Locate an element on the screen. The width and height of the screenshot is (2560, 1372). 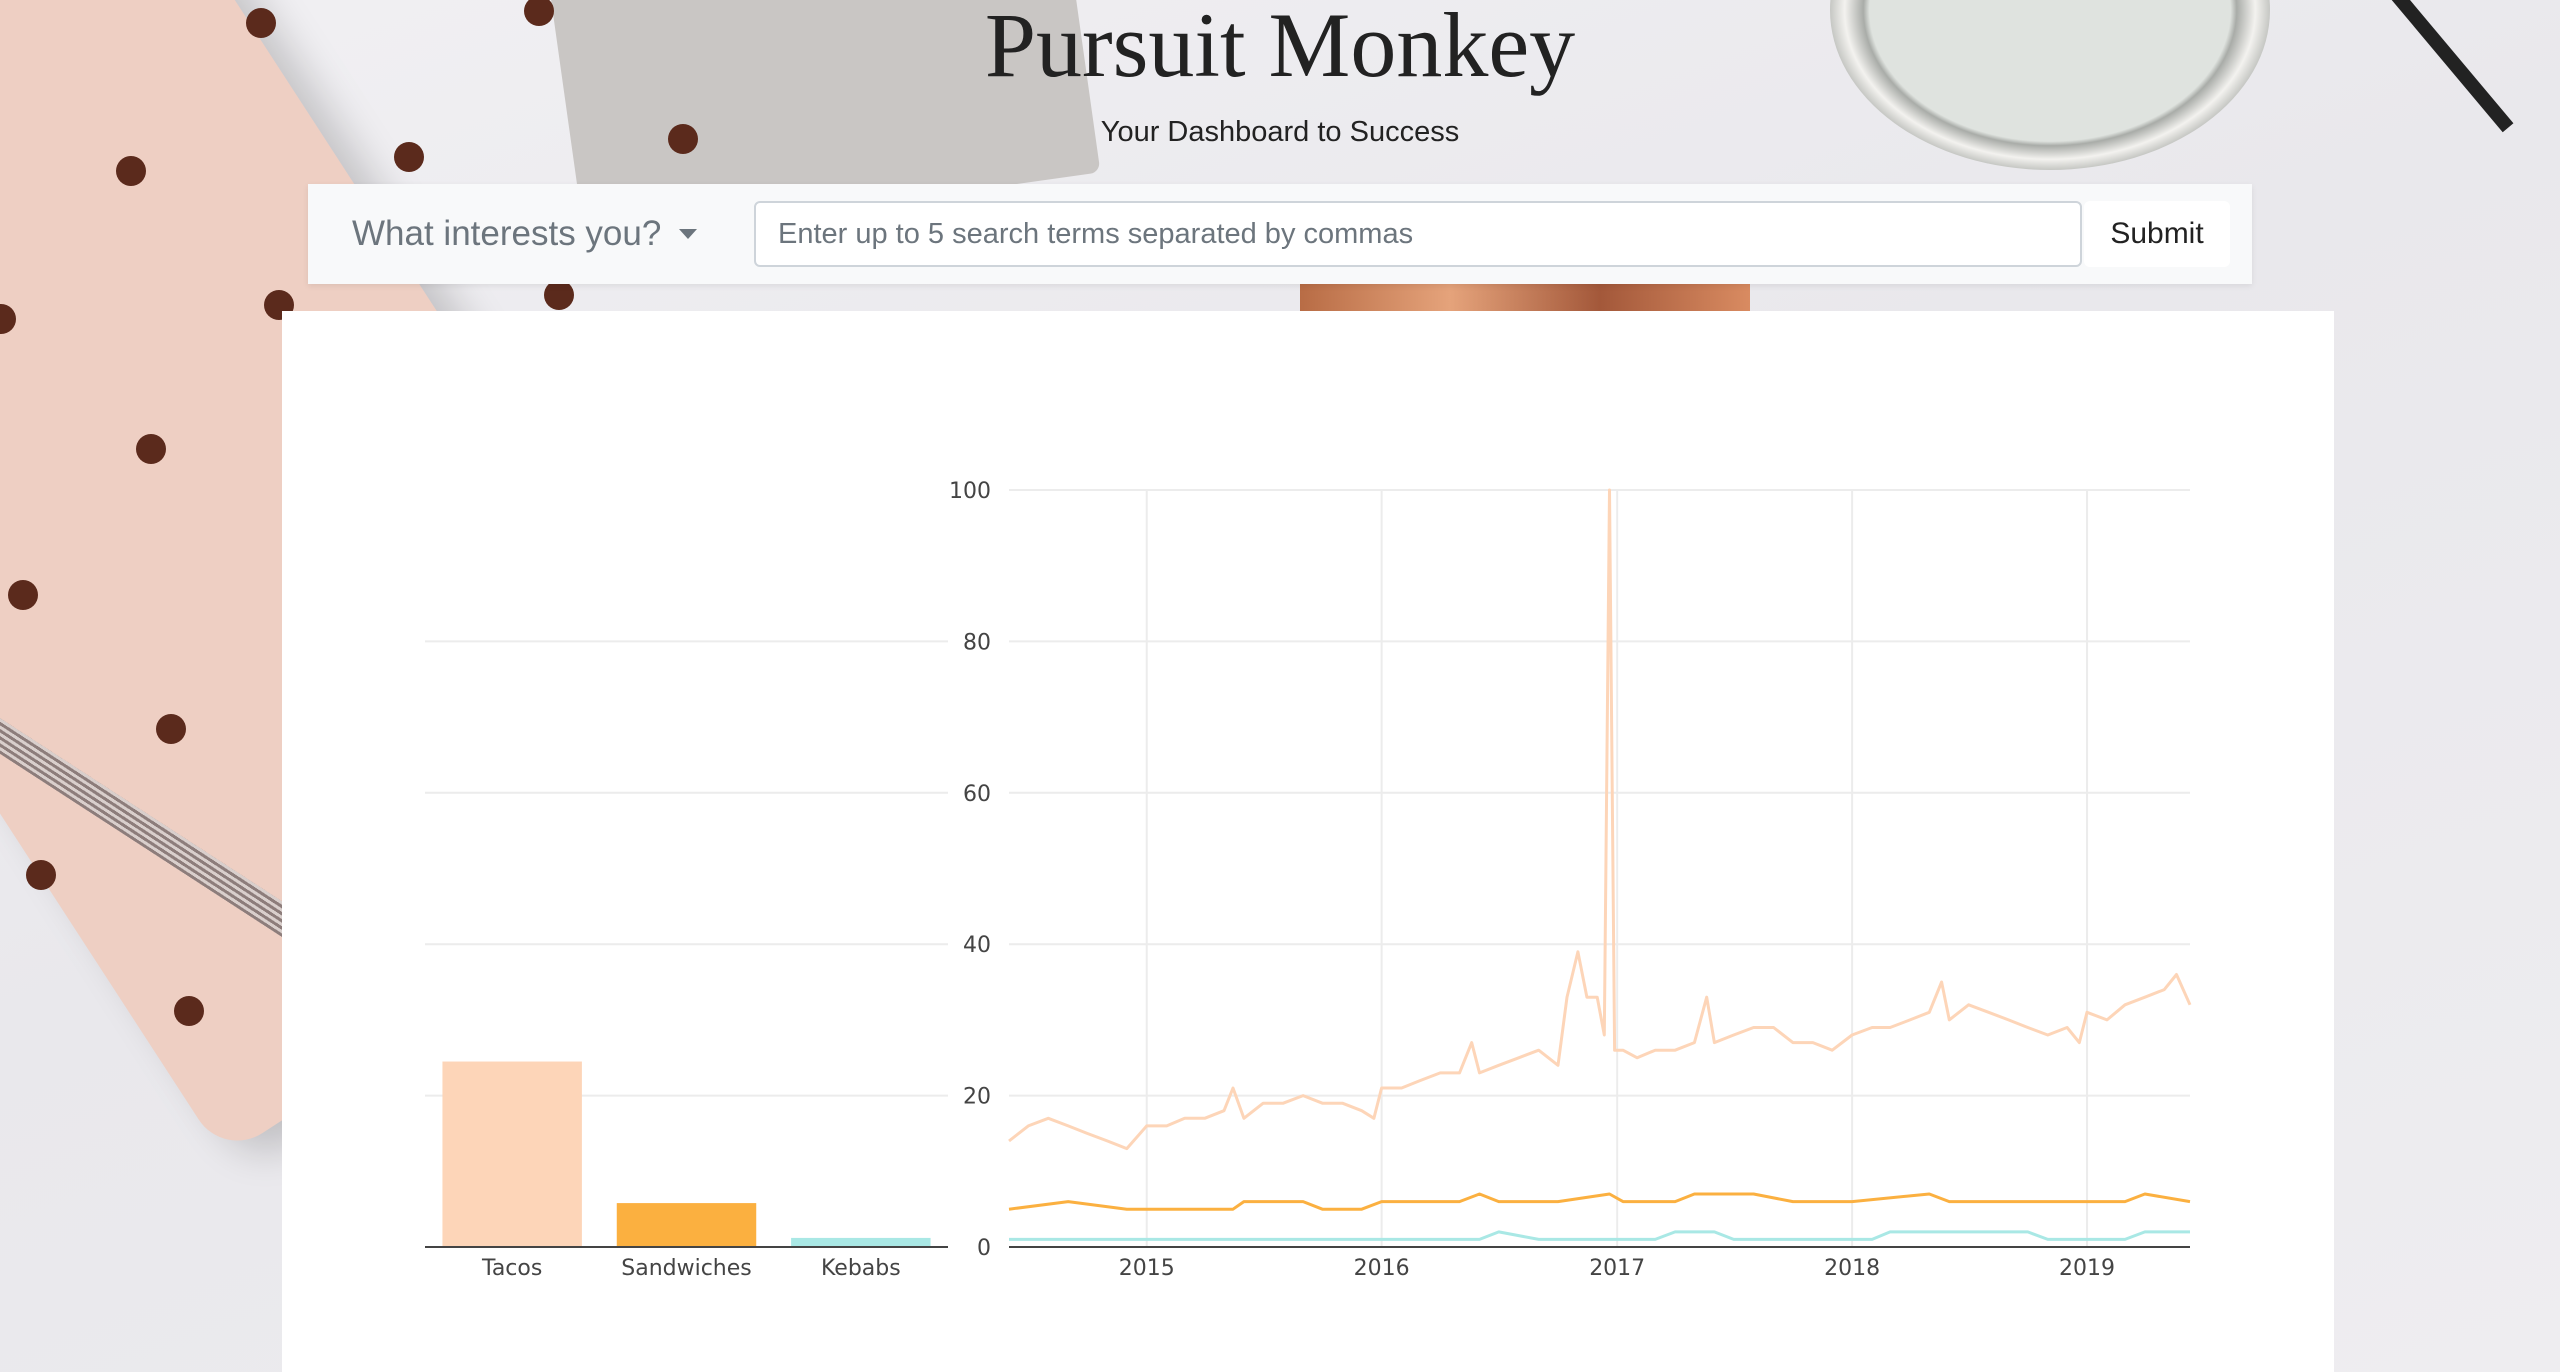
search-bar: What interests you? Submit is located at coordinates (1280, 234).